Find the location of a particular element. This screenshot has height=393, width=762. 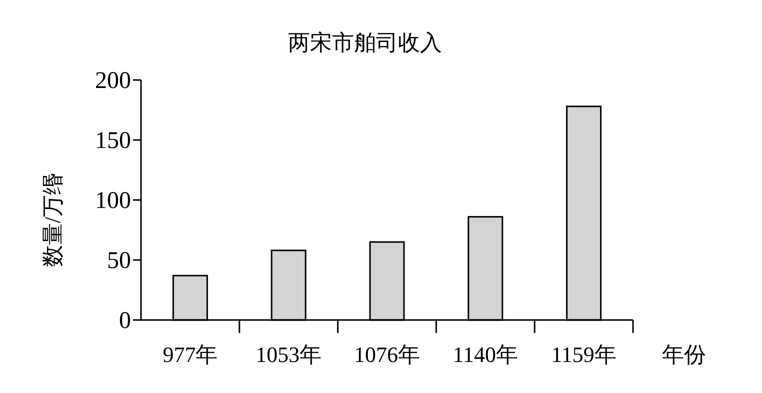

y-tick-label: 50 is located at coordinates (119, 261).